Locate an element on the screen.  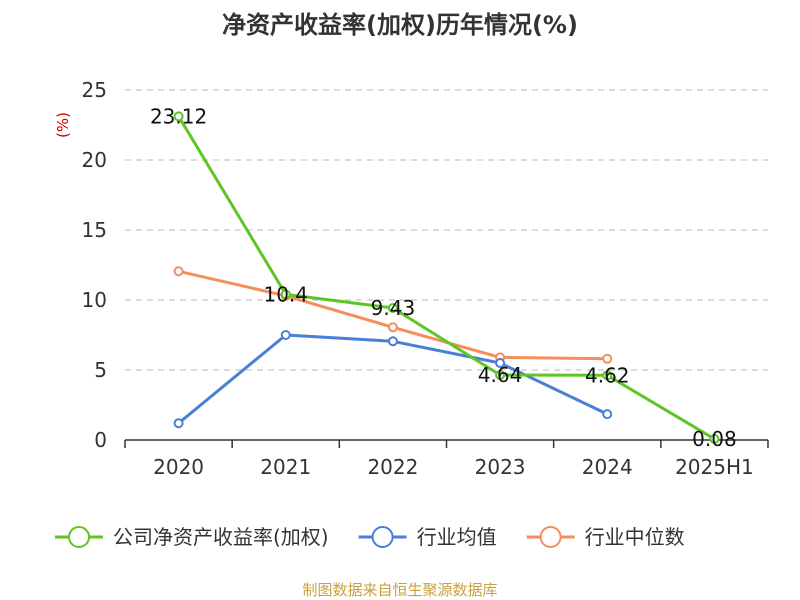
data-label: 23.12 is located at coordinates (178, 116).